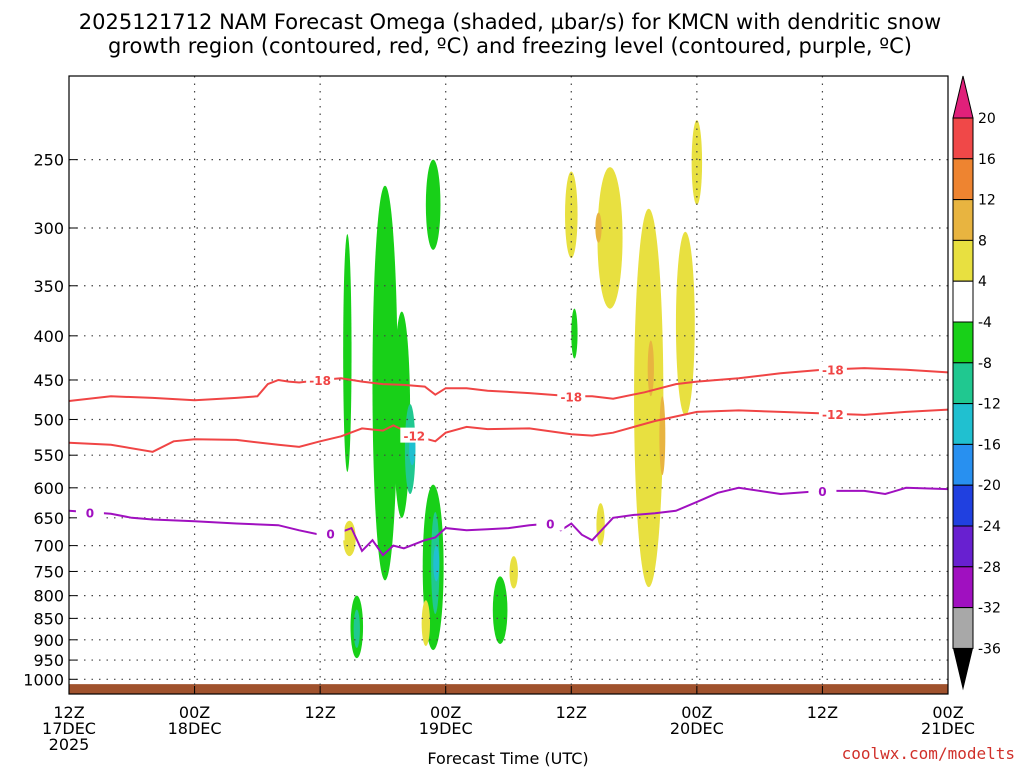 This screenshot has width=1024, height=768. What do you see at coordinates (987, 160) in the screenshot?
I see `colorbar-label-1: 16` at bounding box center [987, 160].